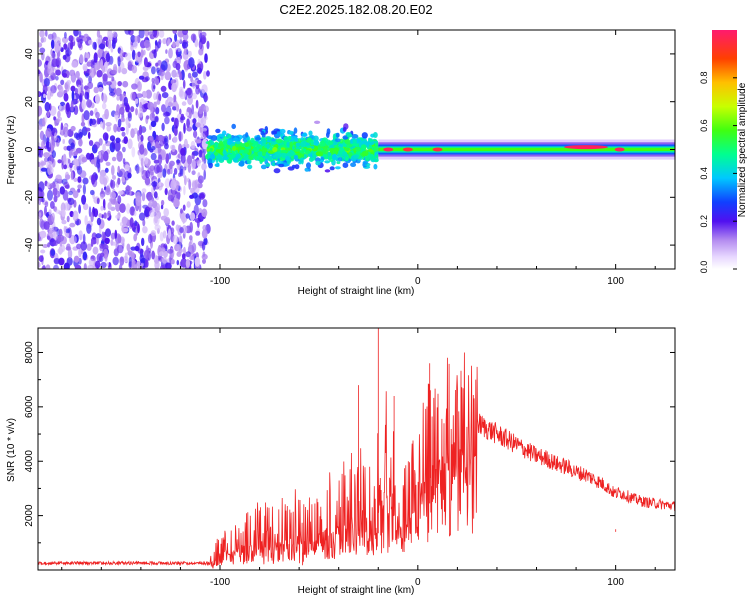 This screenshot has height=600, width=750. I want to click on signal-band, so click(526, 149).